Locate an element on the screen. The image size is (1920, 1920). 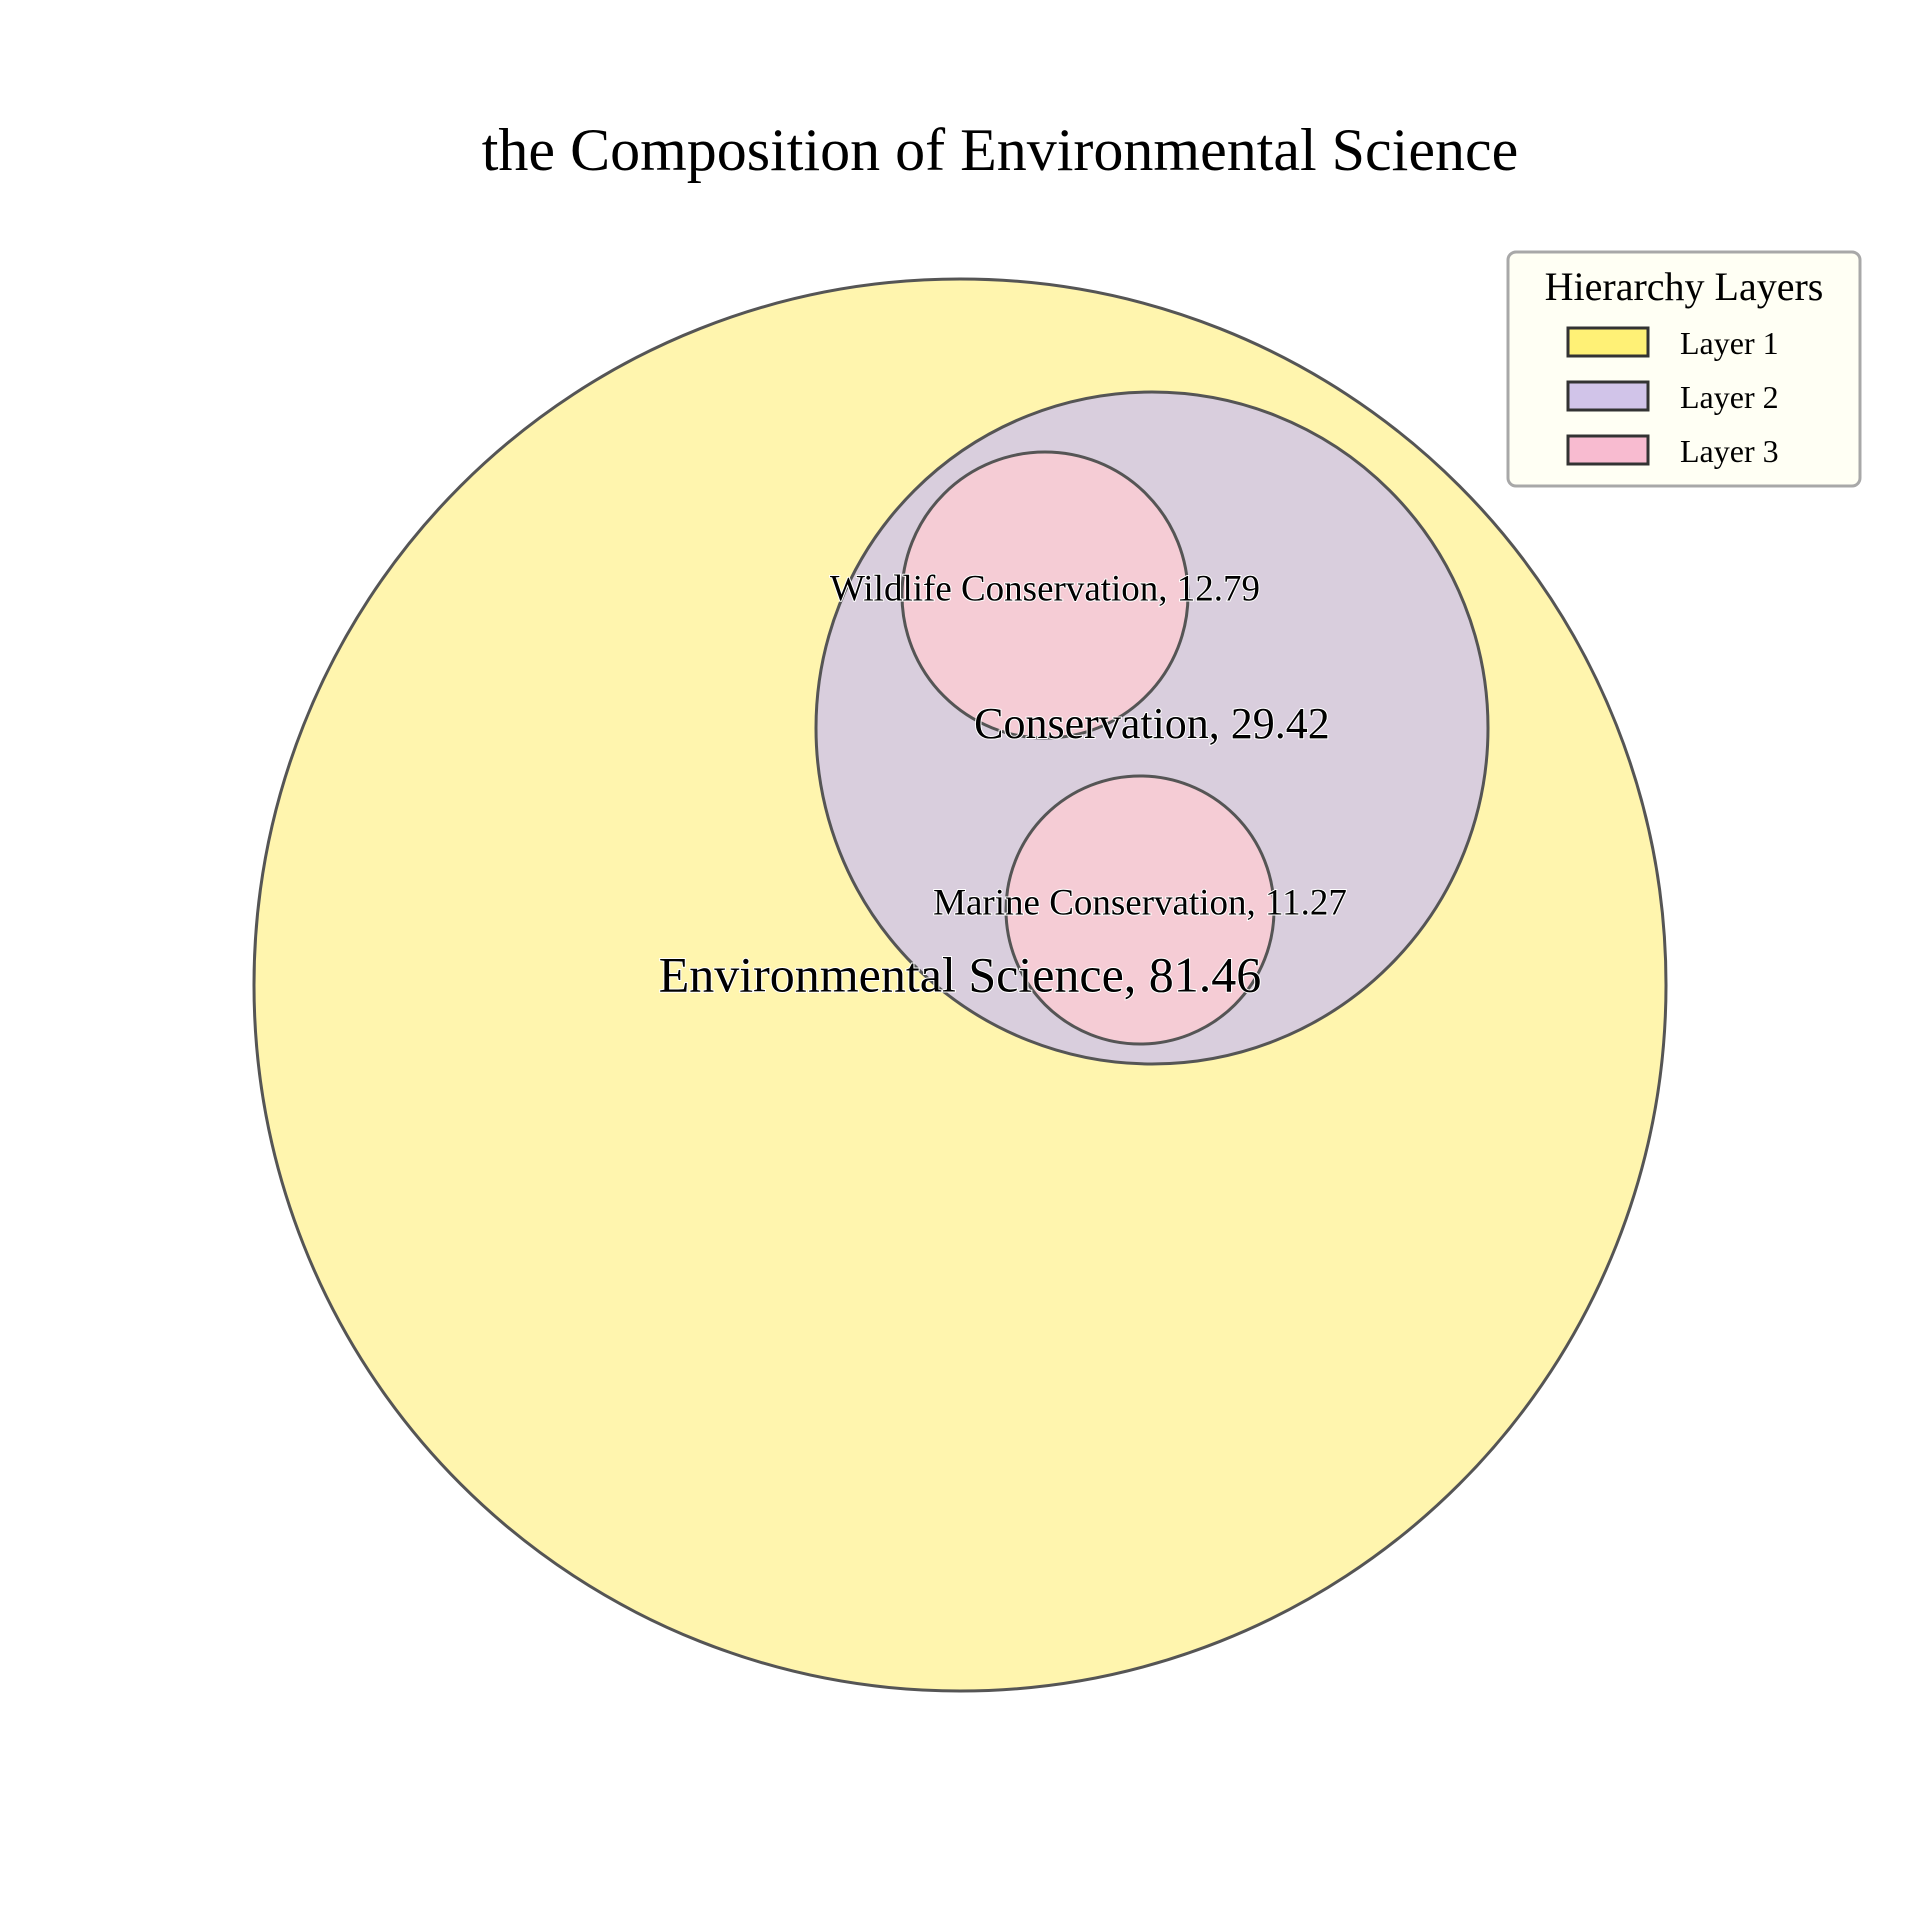
circle-marine-conservation is located at coordinates (1140, 910).